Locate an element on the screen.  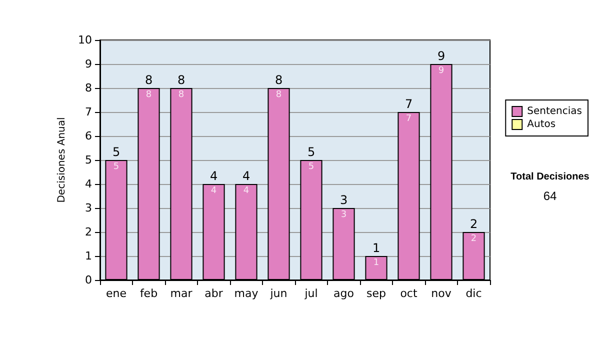
y-tick-label: 5 is located at coordinates (88, 160).